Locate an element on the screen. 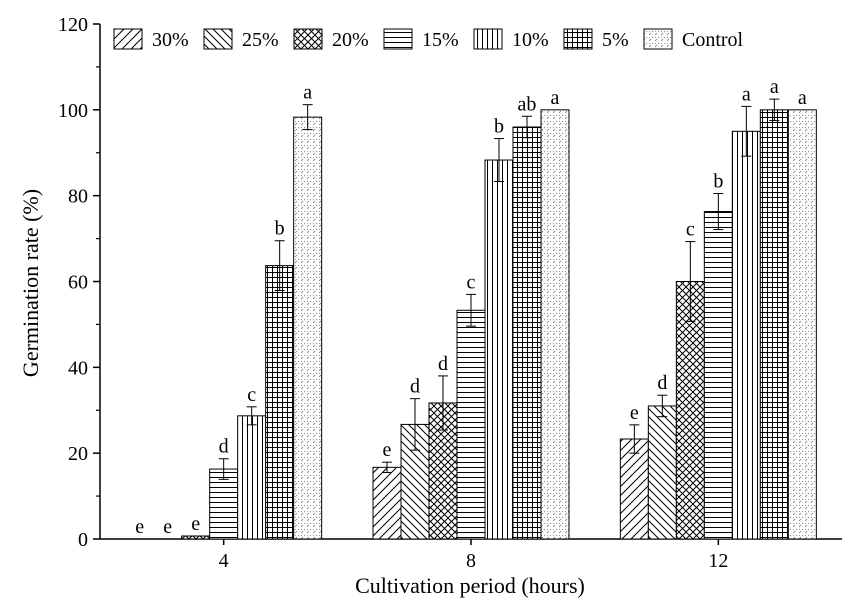 The width and height of the screenshot is (847, 601). y-tick-label: 0 is located at coordinates (83, 540).